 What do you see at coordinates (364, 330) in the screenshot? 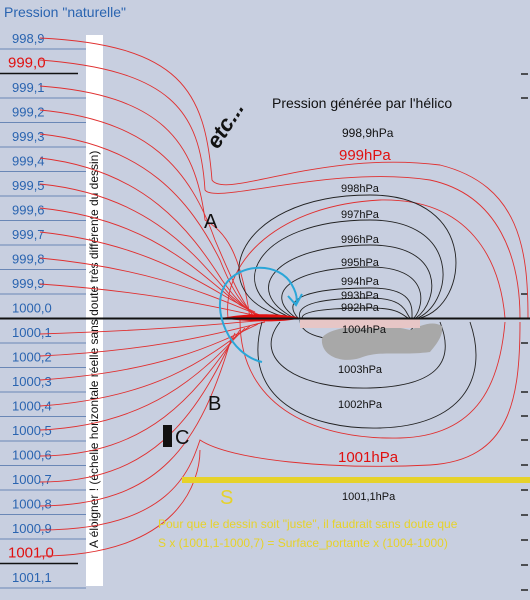
I see `label-1004: 1004hPa` at bounding box center [364, 330].